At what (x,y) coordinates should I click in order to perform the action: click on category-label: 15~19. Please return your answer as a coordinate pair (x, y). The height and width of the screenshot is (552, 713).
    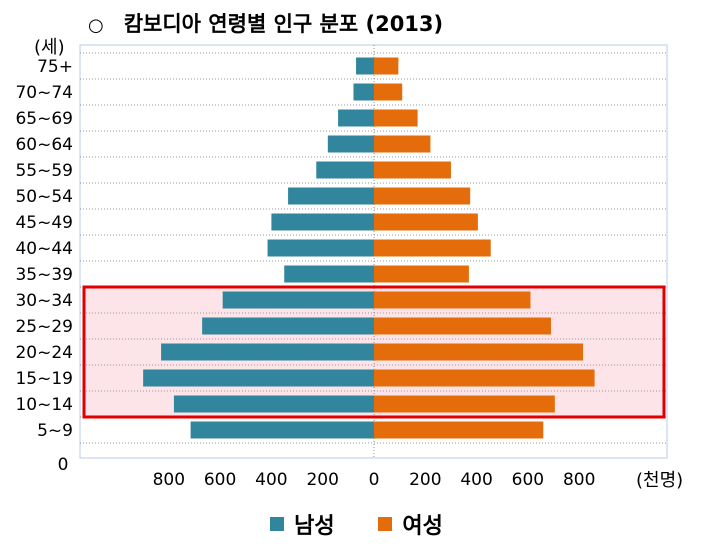
    Looking at the image, I should click on (44, 379).